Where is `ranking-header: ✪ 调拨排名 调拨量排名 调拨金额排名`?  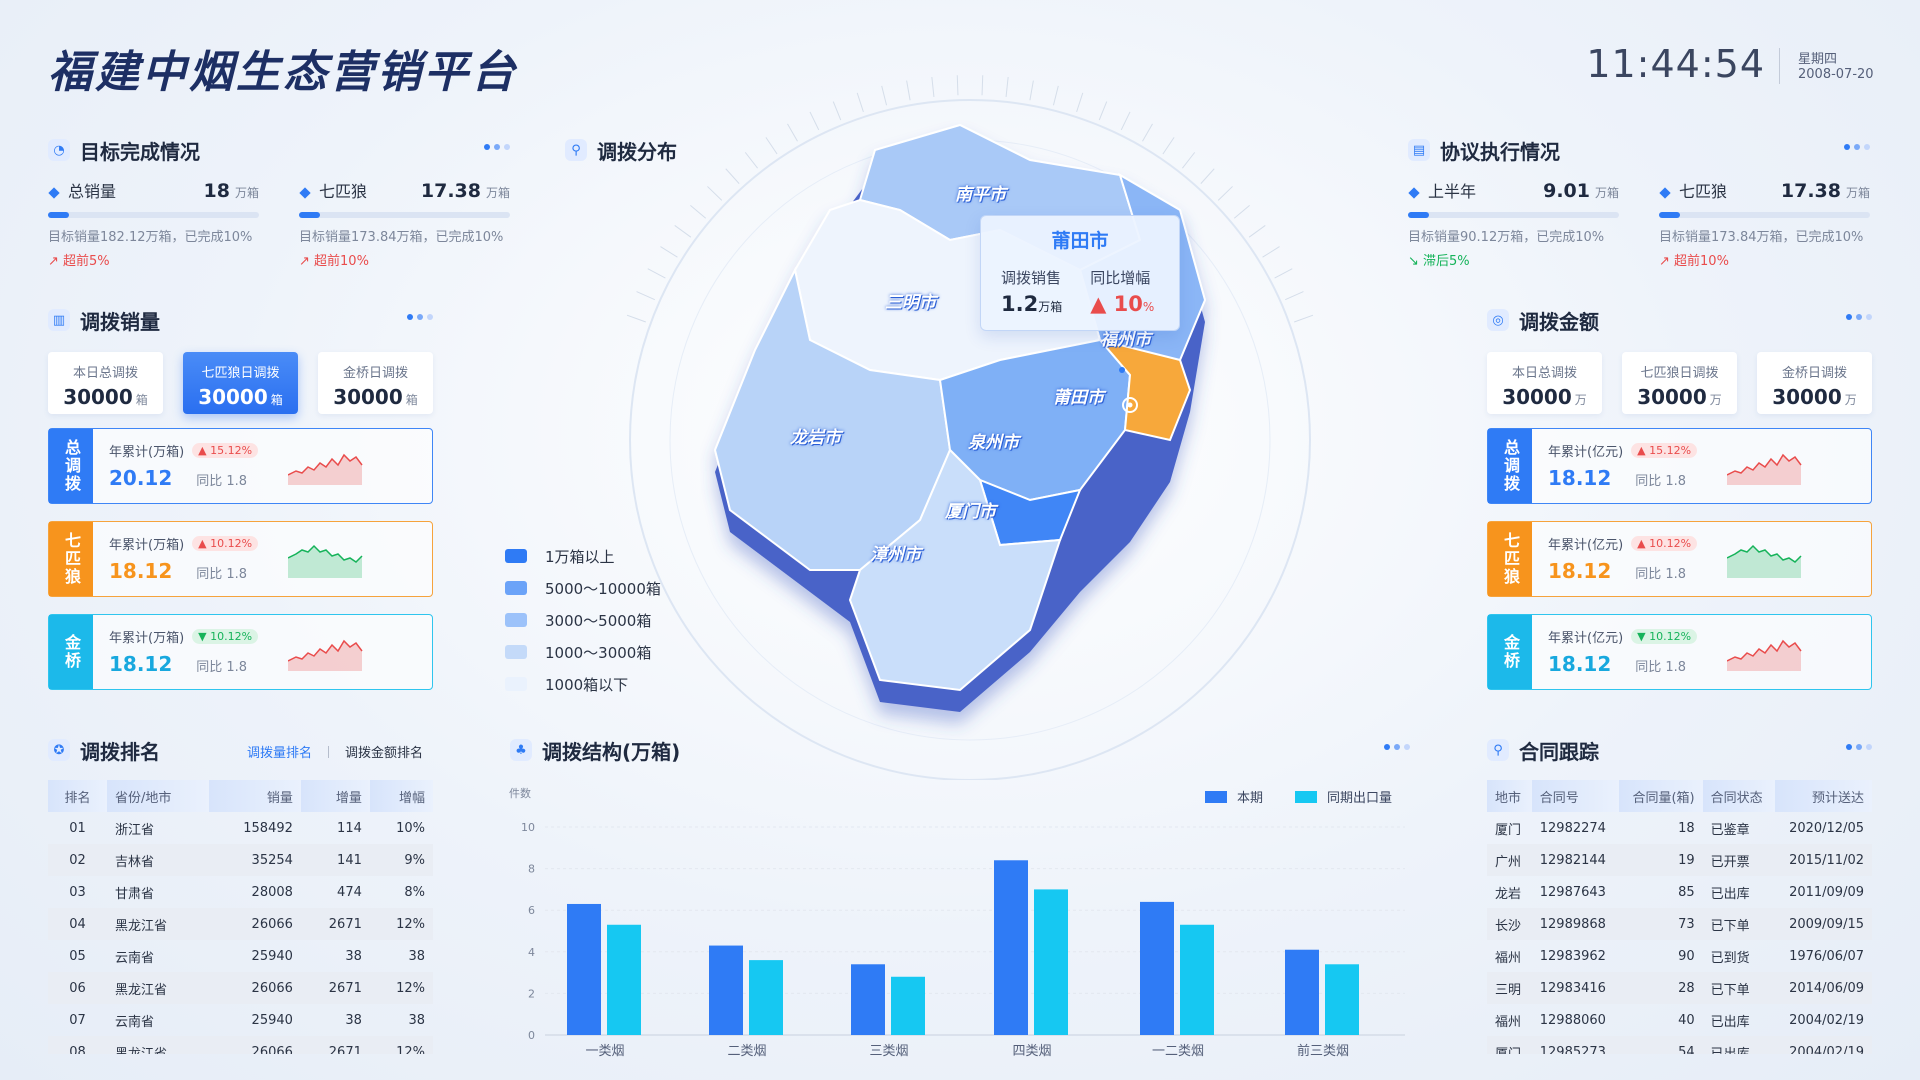 ranking-header: ✪ 调拨排名 调拨量排名 调拨金额排名 is located at coordinates (240, 750).